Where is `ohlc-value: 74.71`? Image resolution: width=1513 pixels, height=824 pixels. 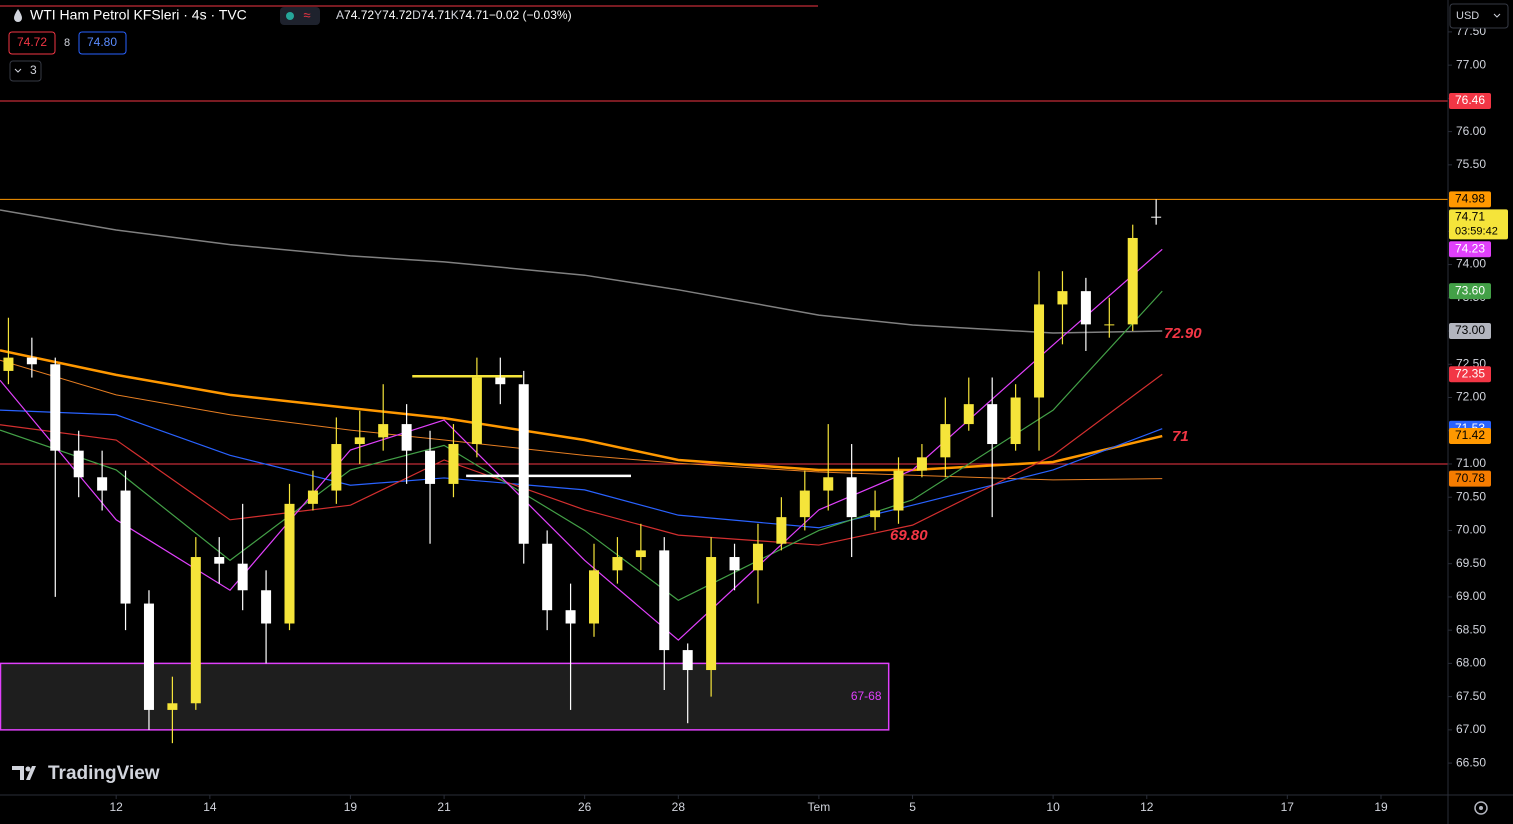
ohlc-value: 74.71 is located at coordinates (436, 15).